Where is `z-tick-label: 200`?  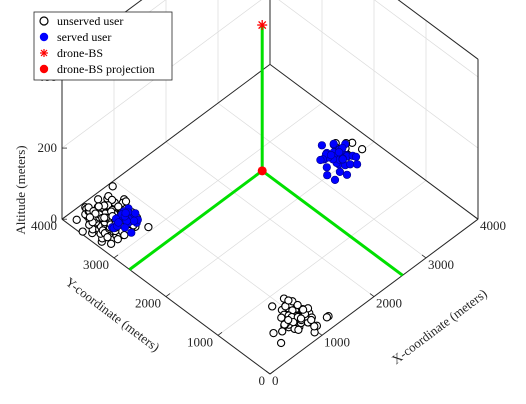 z-tick-label: 200 is located at coordinates (48, 147).